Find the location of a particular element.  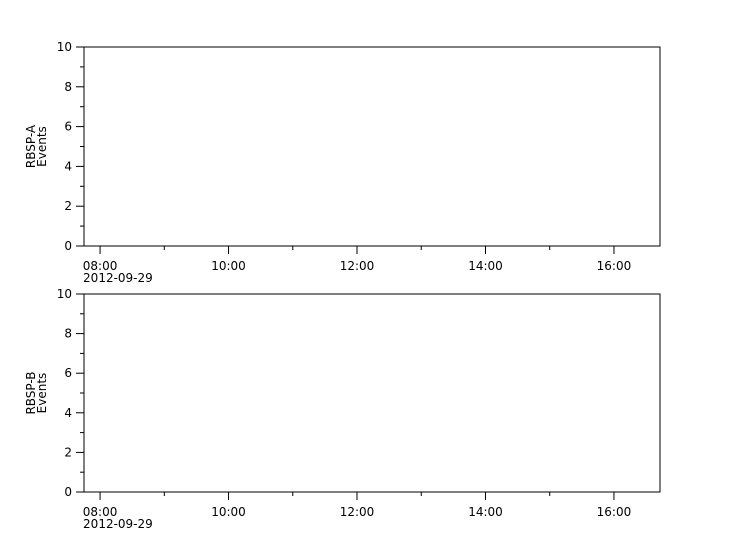

y-axis-label: RBSP-B is located at coordinates (31, 392).